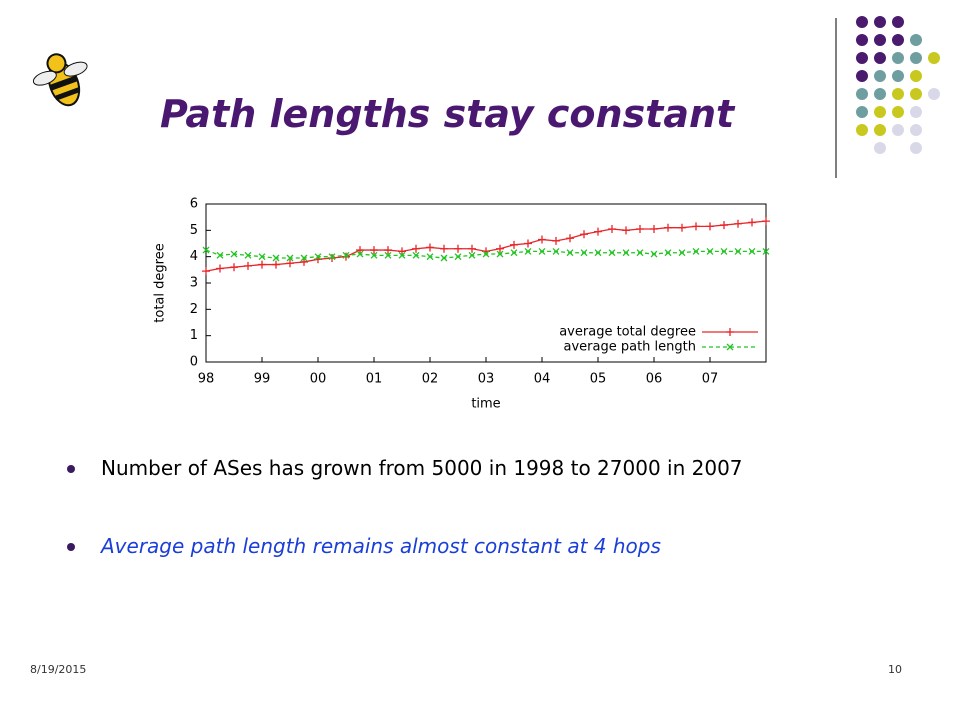 Image resolution: width=960 pixels, height=720 pixels. Describe the element at coordinates (194, 283) in the screenshot. I see `y-tick-label: 3` at that location.